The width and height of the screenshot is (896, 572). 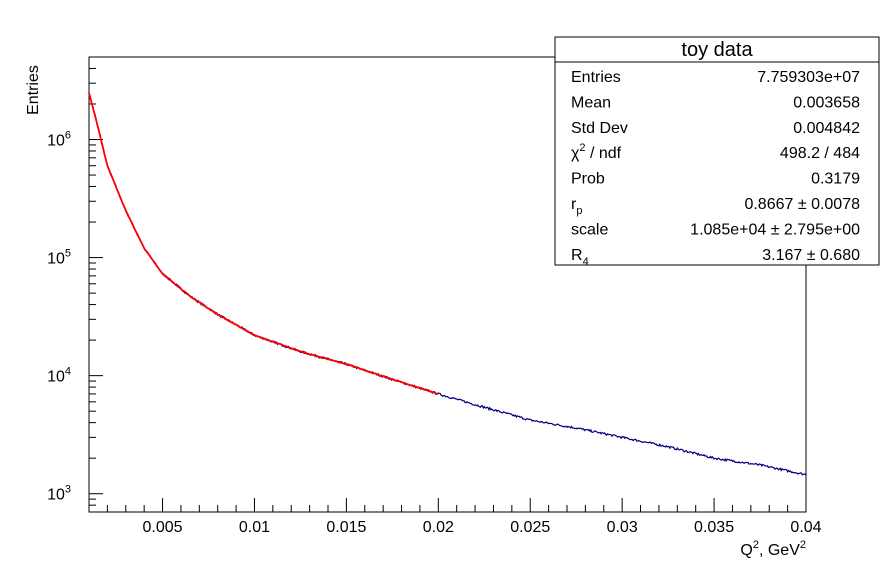 What do you see at coordinates (779, 550) in the screenshot?
I see `x-axis-title-rest: , GeV` at bounding box center [779, 550].